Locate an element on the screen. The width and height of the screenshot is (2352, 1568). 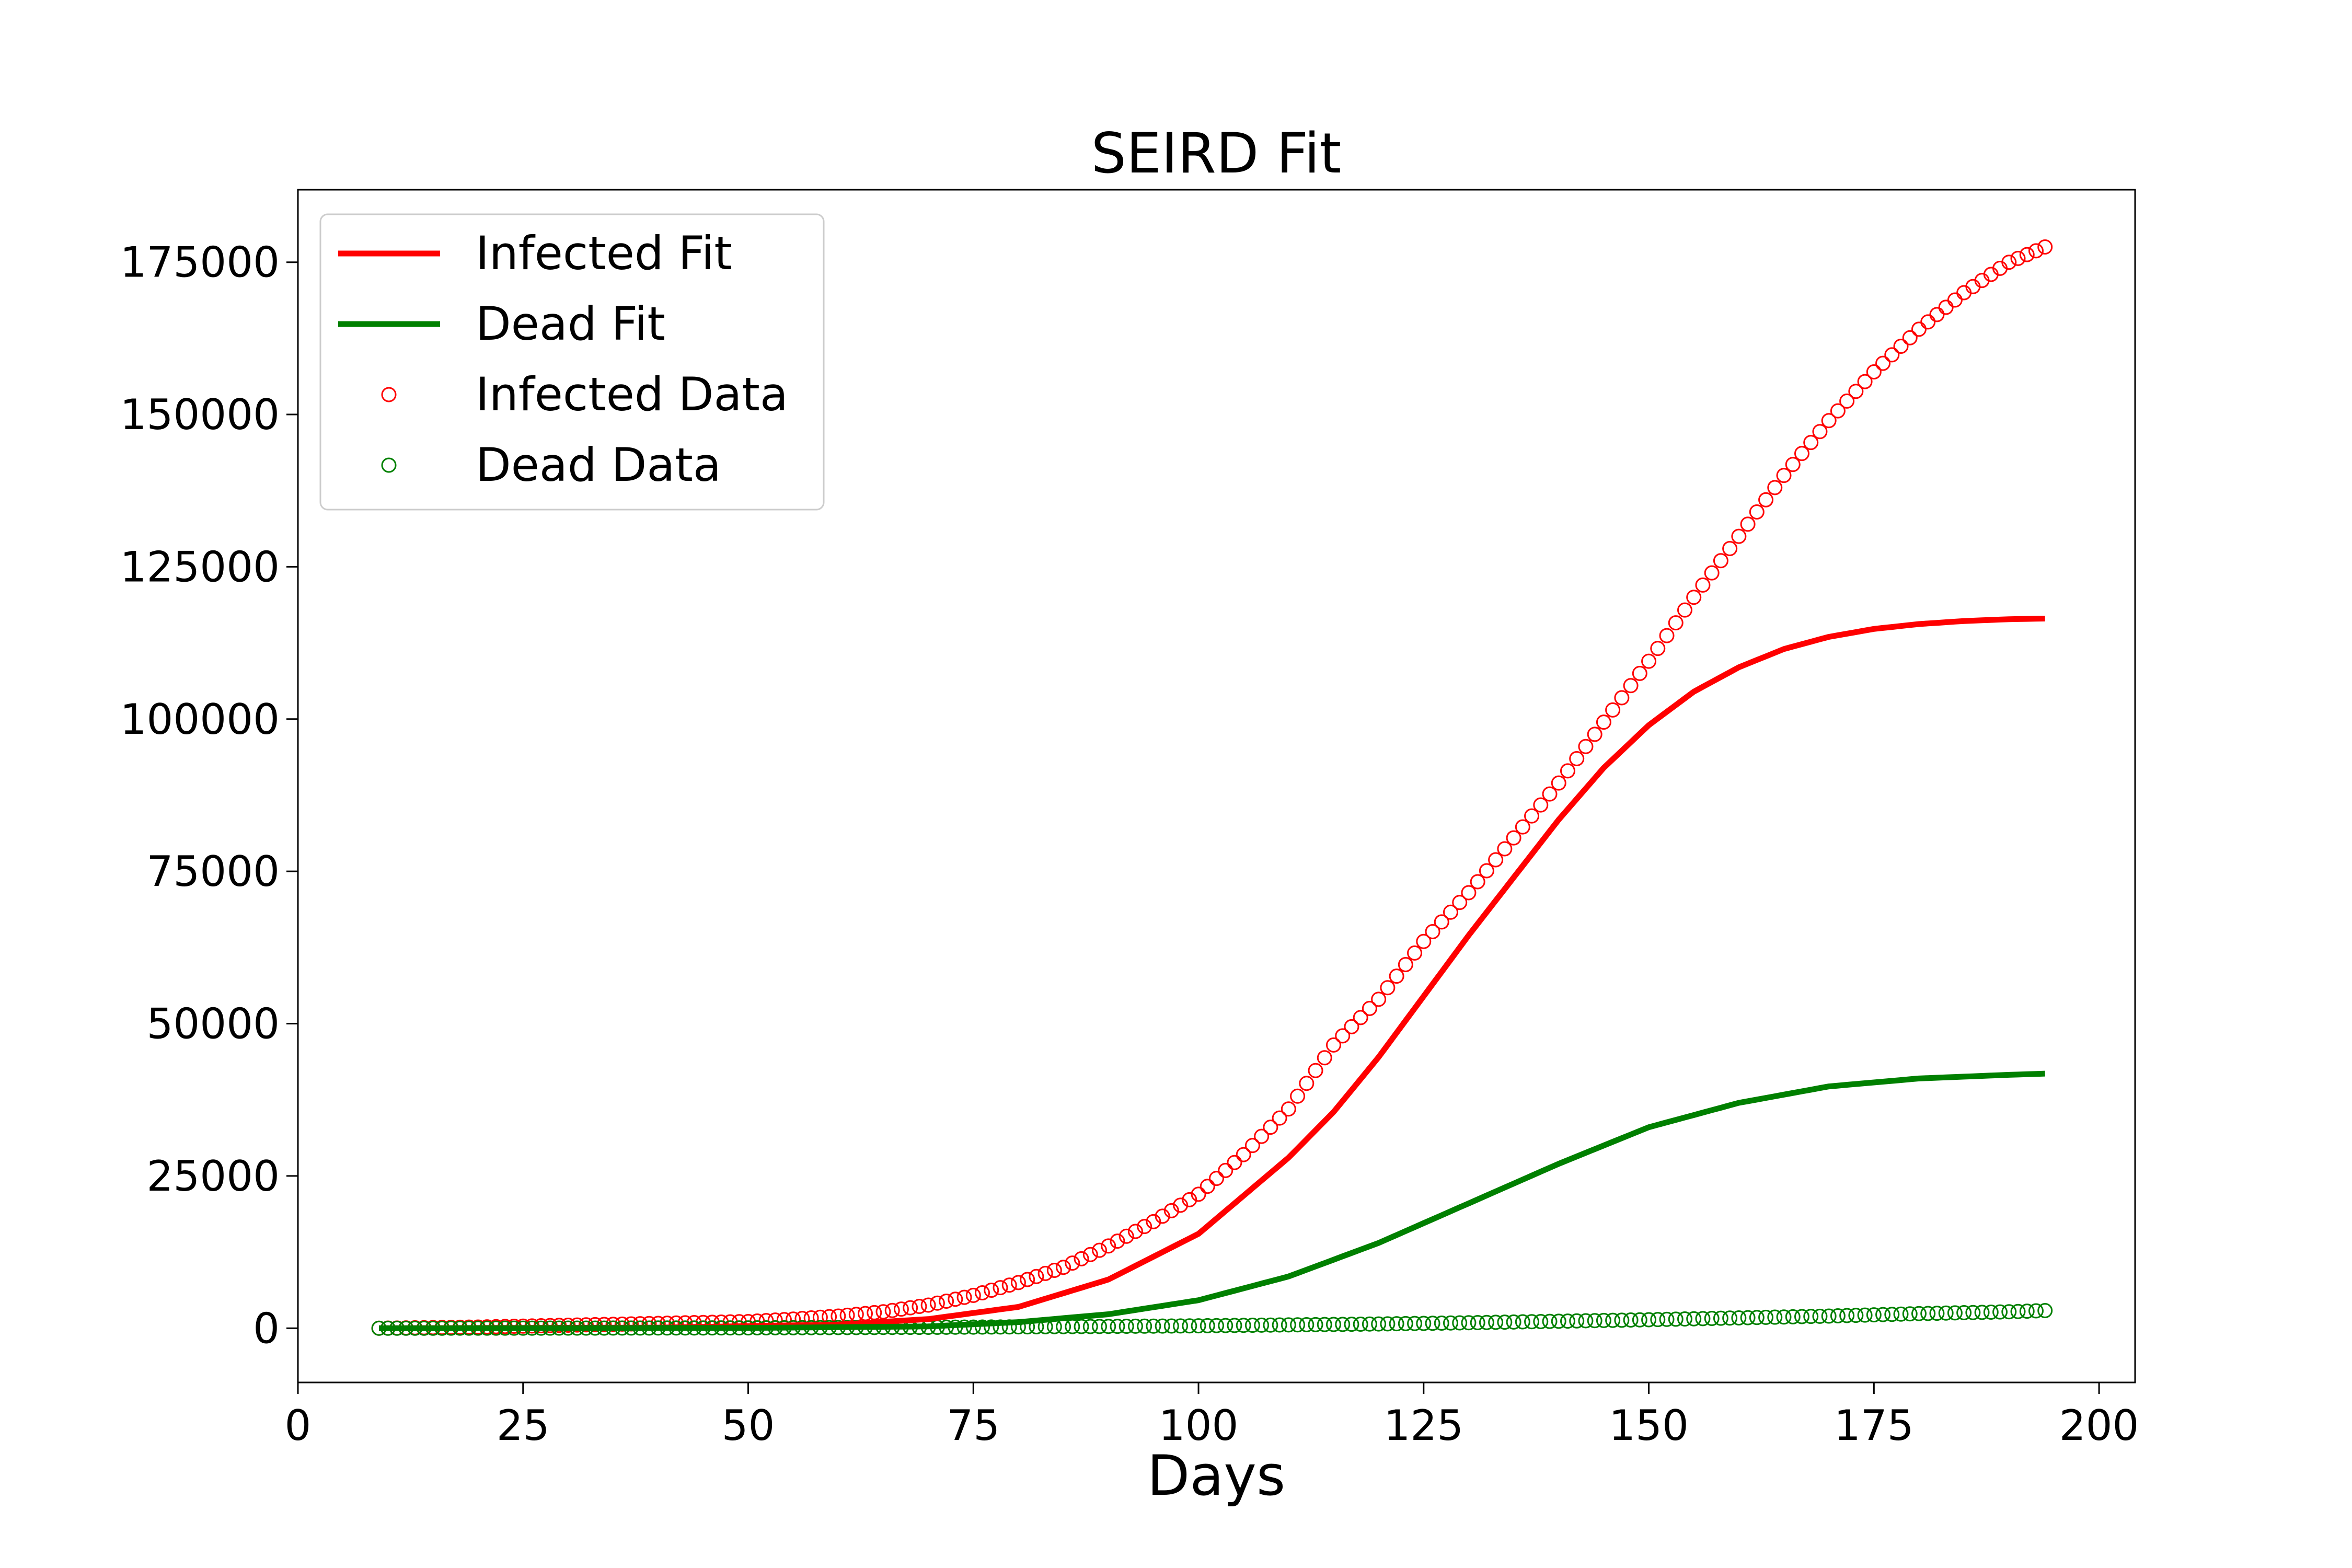
dead-data-points is located at coordinates (1212, 1319).